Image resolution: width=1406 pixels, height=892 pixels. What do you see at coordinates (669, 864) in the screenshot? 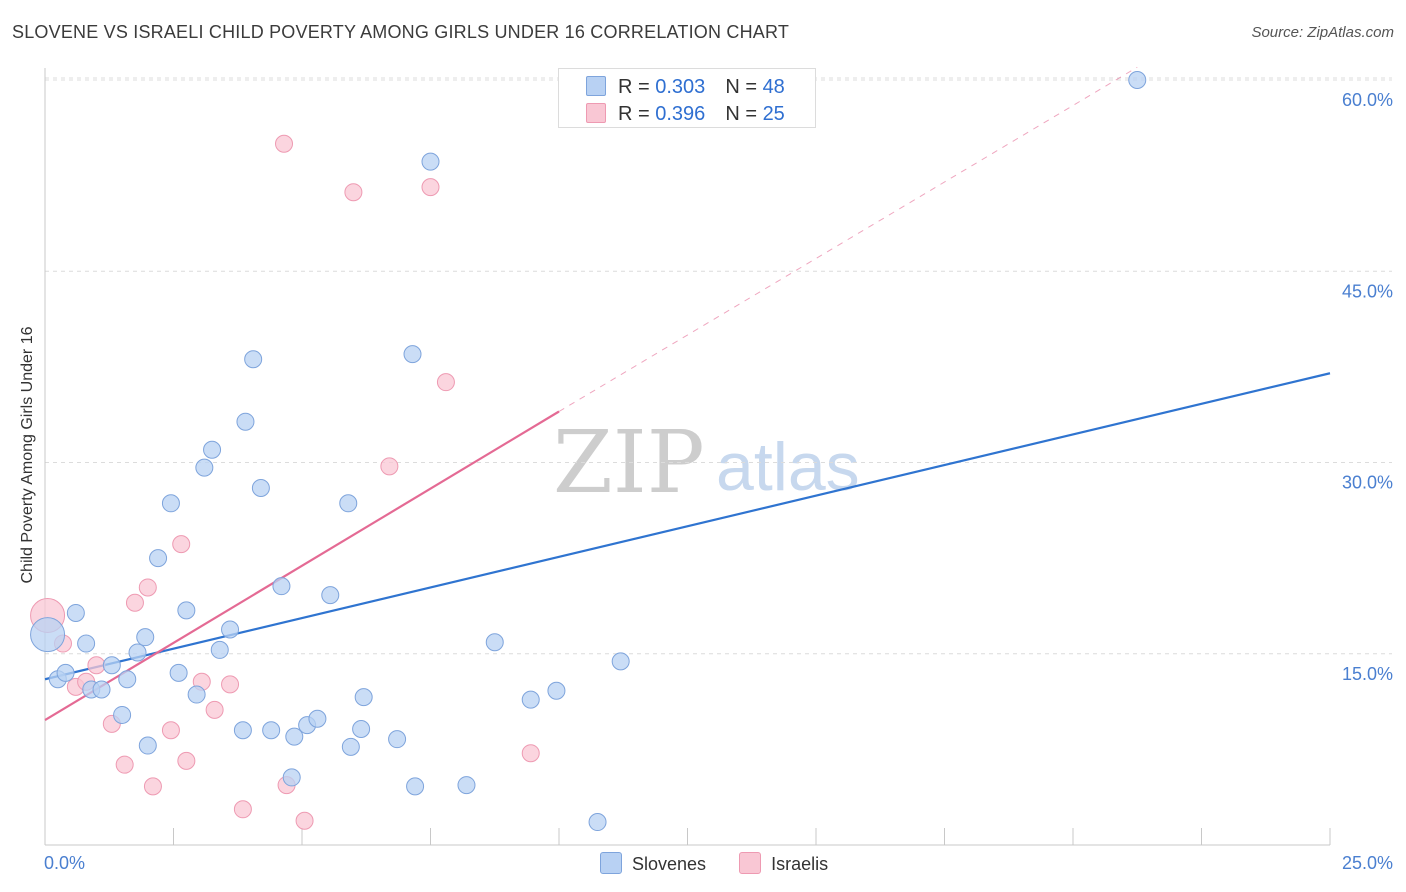
I see `legend-label-slovenes: Slovenes` at bounding box center [669, 864].